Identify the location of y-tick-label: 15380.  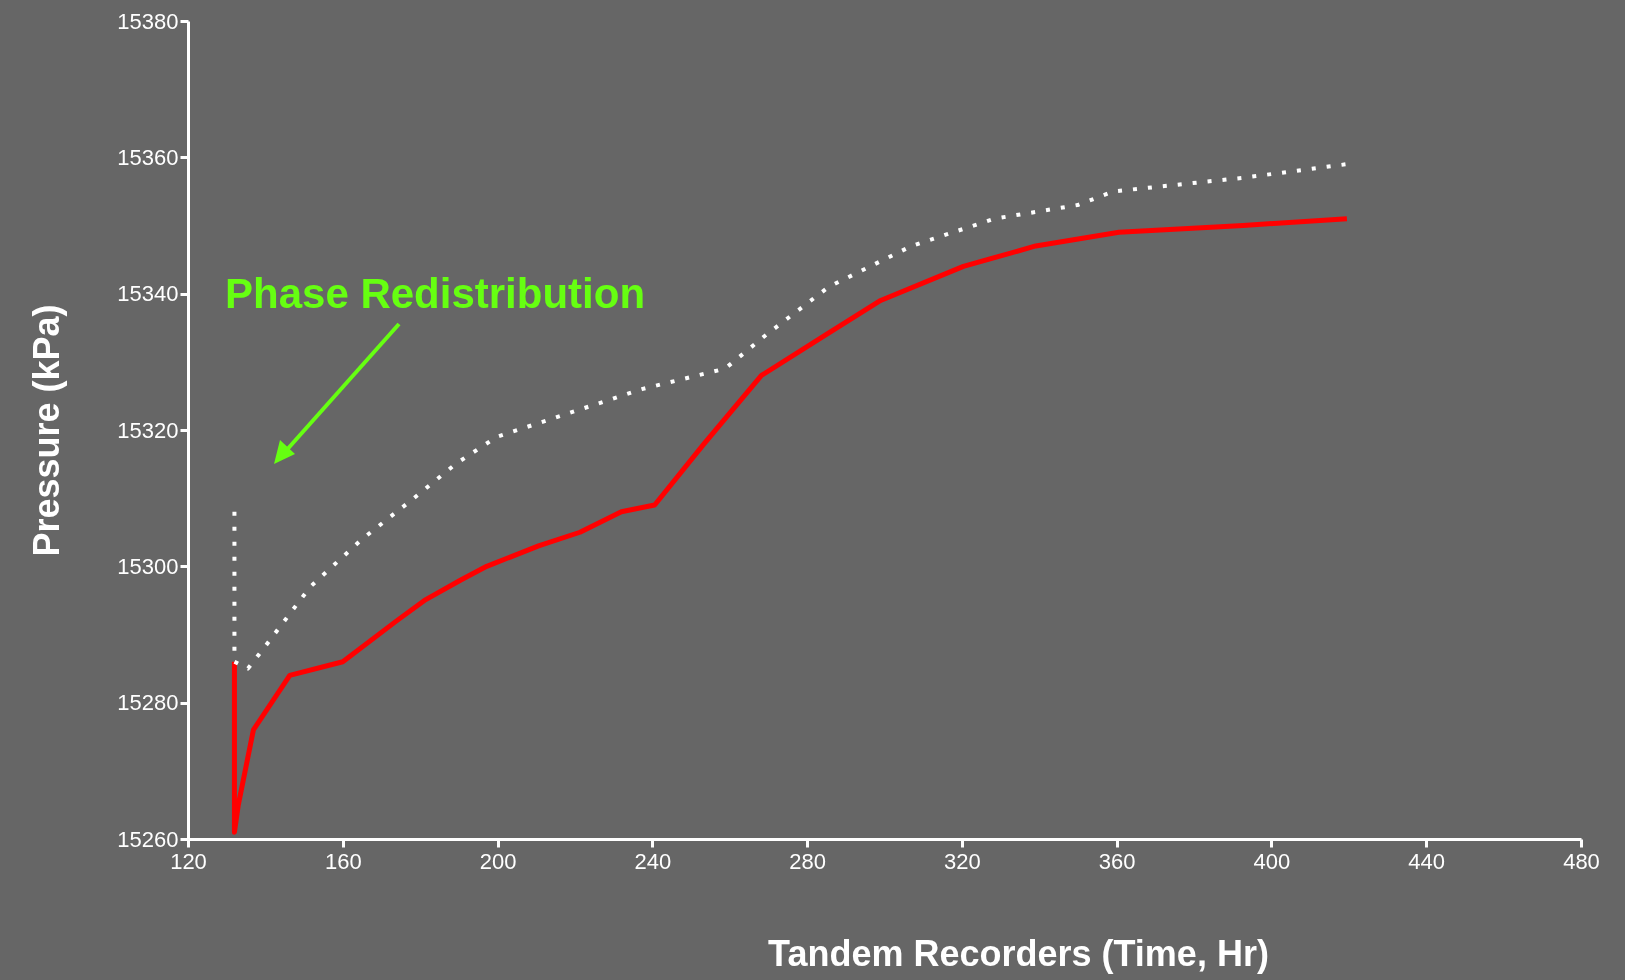
(148, 21).